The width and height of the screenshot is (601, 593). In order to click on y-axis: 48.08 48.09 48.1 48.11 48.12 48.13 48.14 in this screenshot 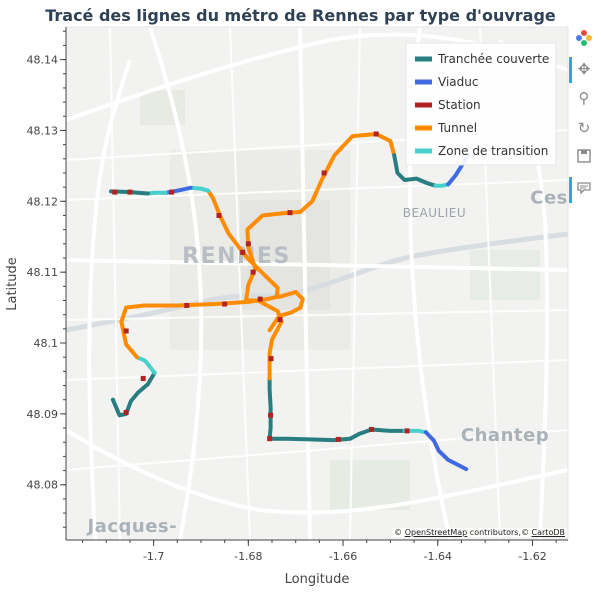, I will do `click(47, 283)`.